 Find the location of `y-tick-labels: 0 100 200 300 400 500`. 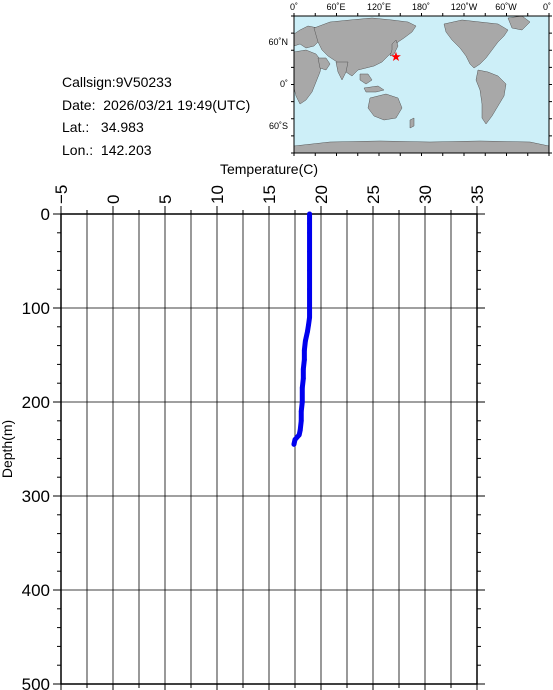

y-tick-labels: 0 100 200 300 400 500 is located at coordinates (36, 447).